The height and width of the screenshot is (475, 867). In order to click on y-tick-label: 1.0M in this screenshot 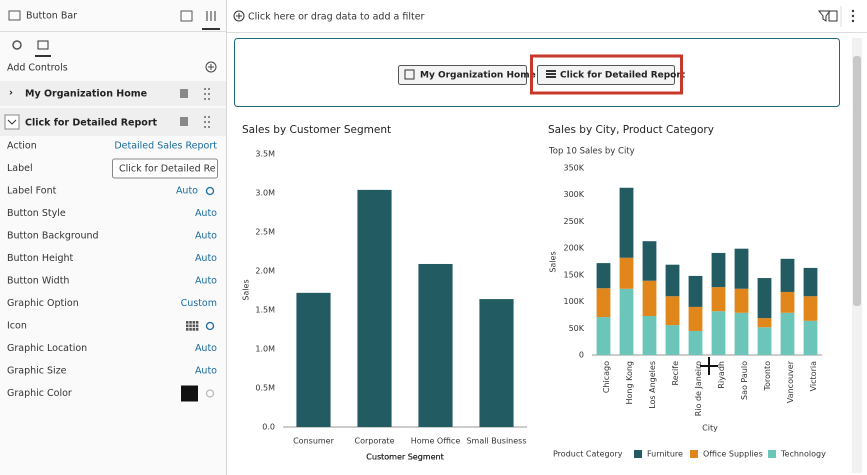, I will do `click(265, 349)`.